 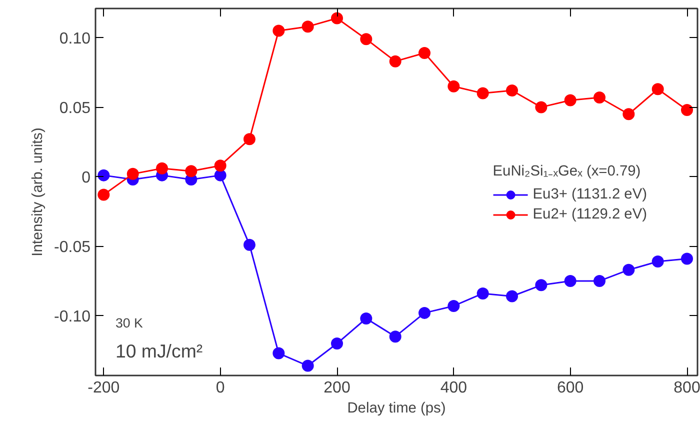 What do you see at coordinates (72, 317) in the screenshot?
I see `y-tick-label: -0.10` at bounding box center [72, 317].